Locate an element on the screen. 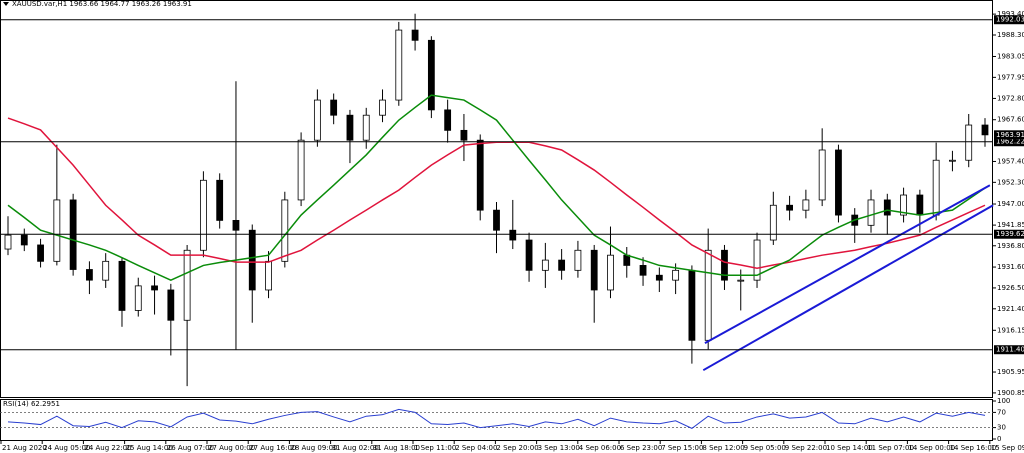 The image size is (1024, 453). x-tick-label: 4 Sep 06:00 is located at coordinates (600, 448).